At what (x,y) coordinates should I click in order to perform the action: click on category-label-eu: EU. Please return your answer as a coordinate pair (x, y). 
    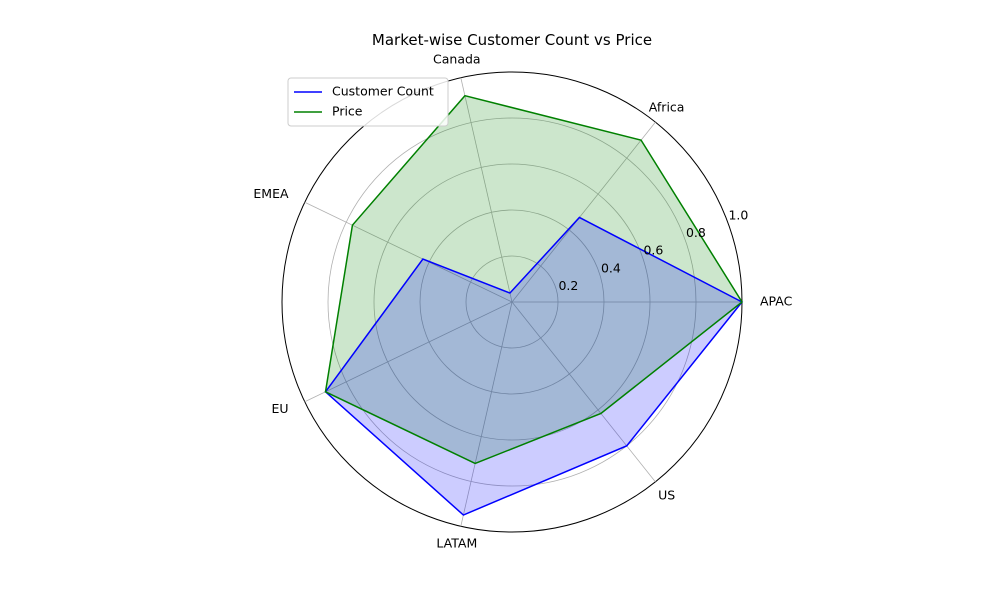
    Looking at the image, I should click on (279, 408).